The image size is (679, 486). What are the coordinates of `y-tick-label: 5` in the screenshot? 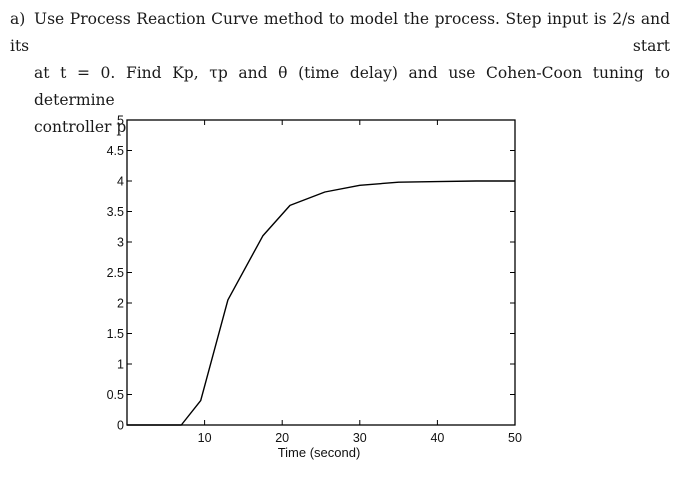 It's located at (120, 121).